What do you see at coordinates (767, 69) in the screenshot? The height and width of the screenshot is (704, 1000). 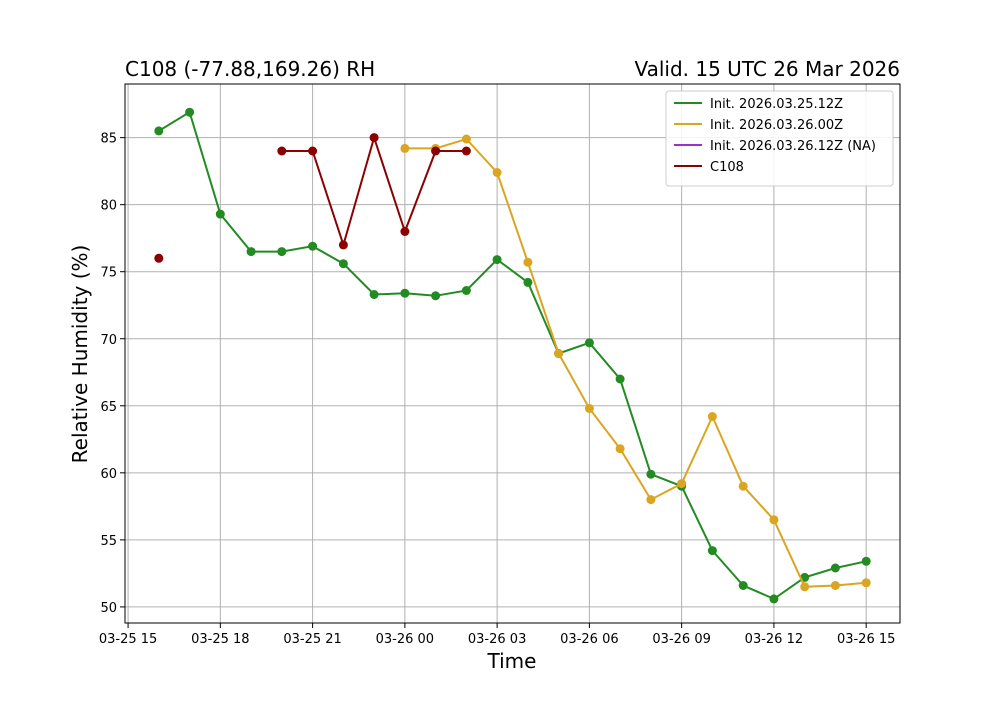 I see `chart-title-right: Valid. 15 UTC 26 Mar 2026` at bounding box center [767, 69].